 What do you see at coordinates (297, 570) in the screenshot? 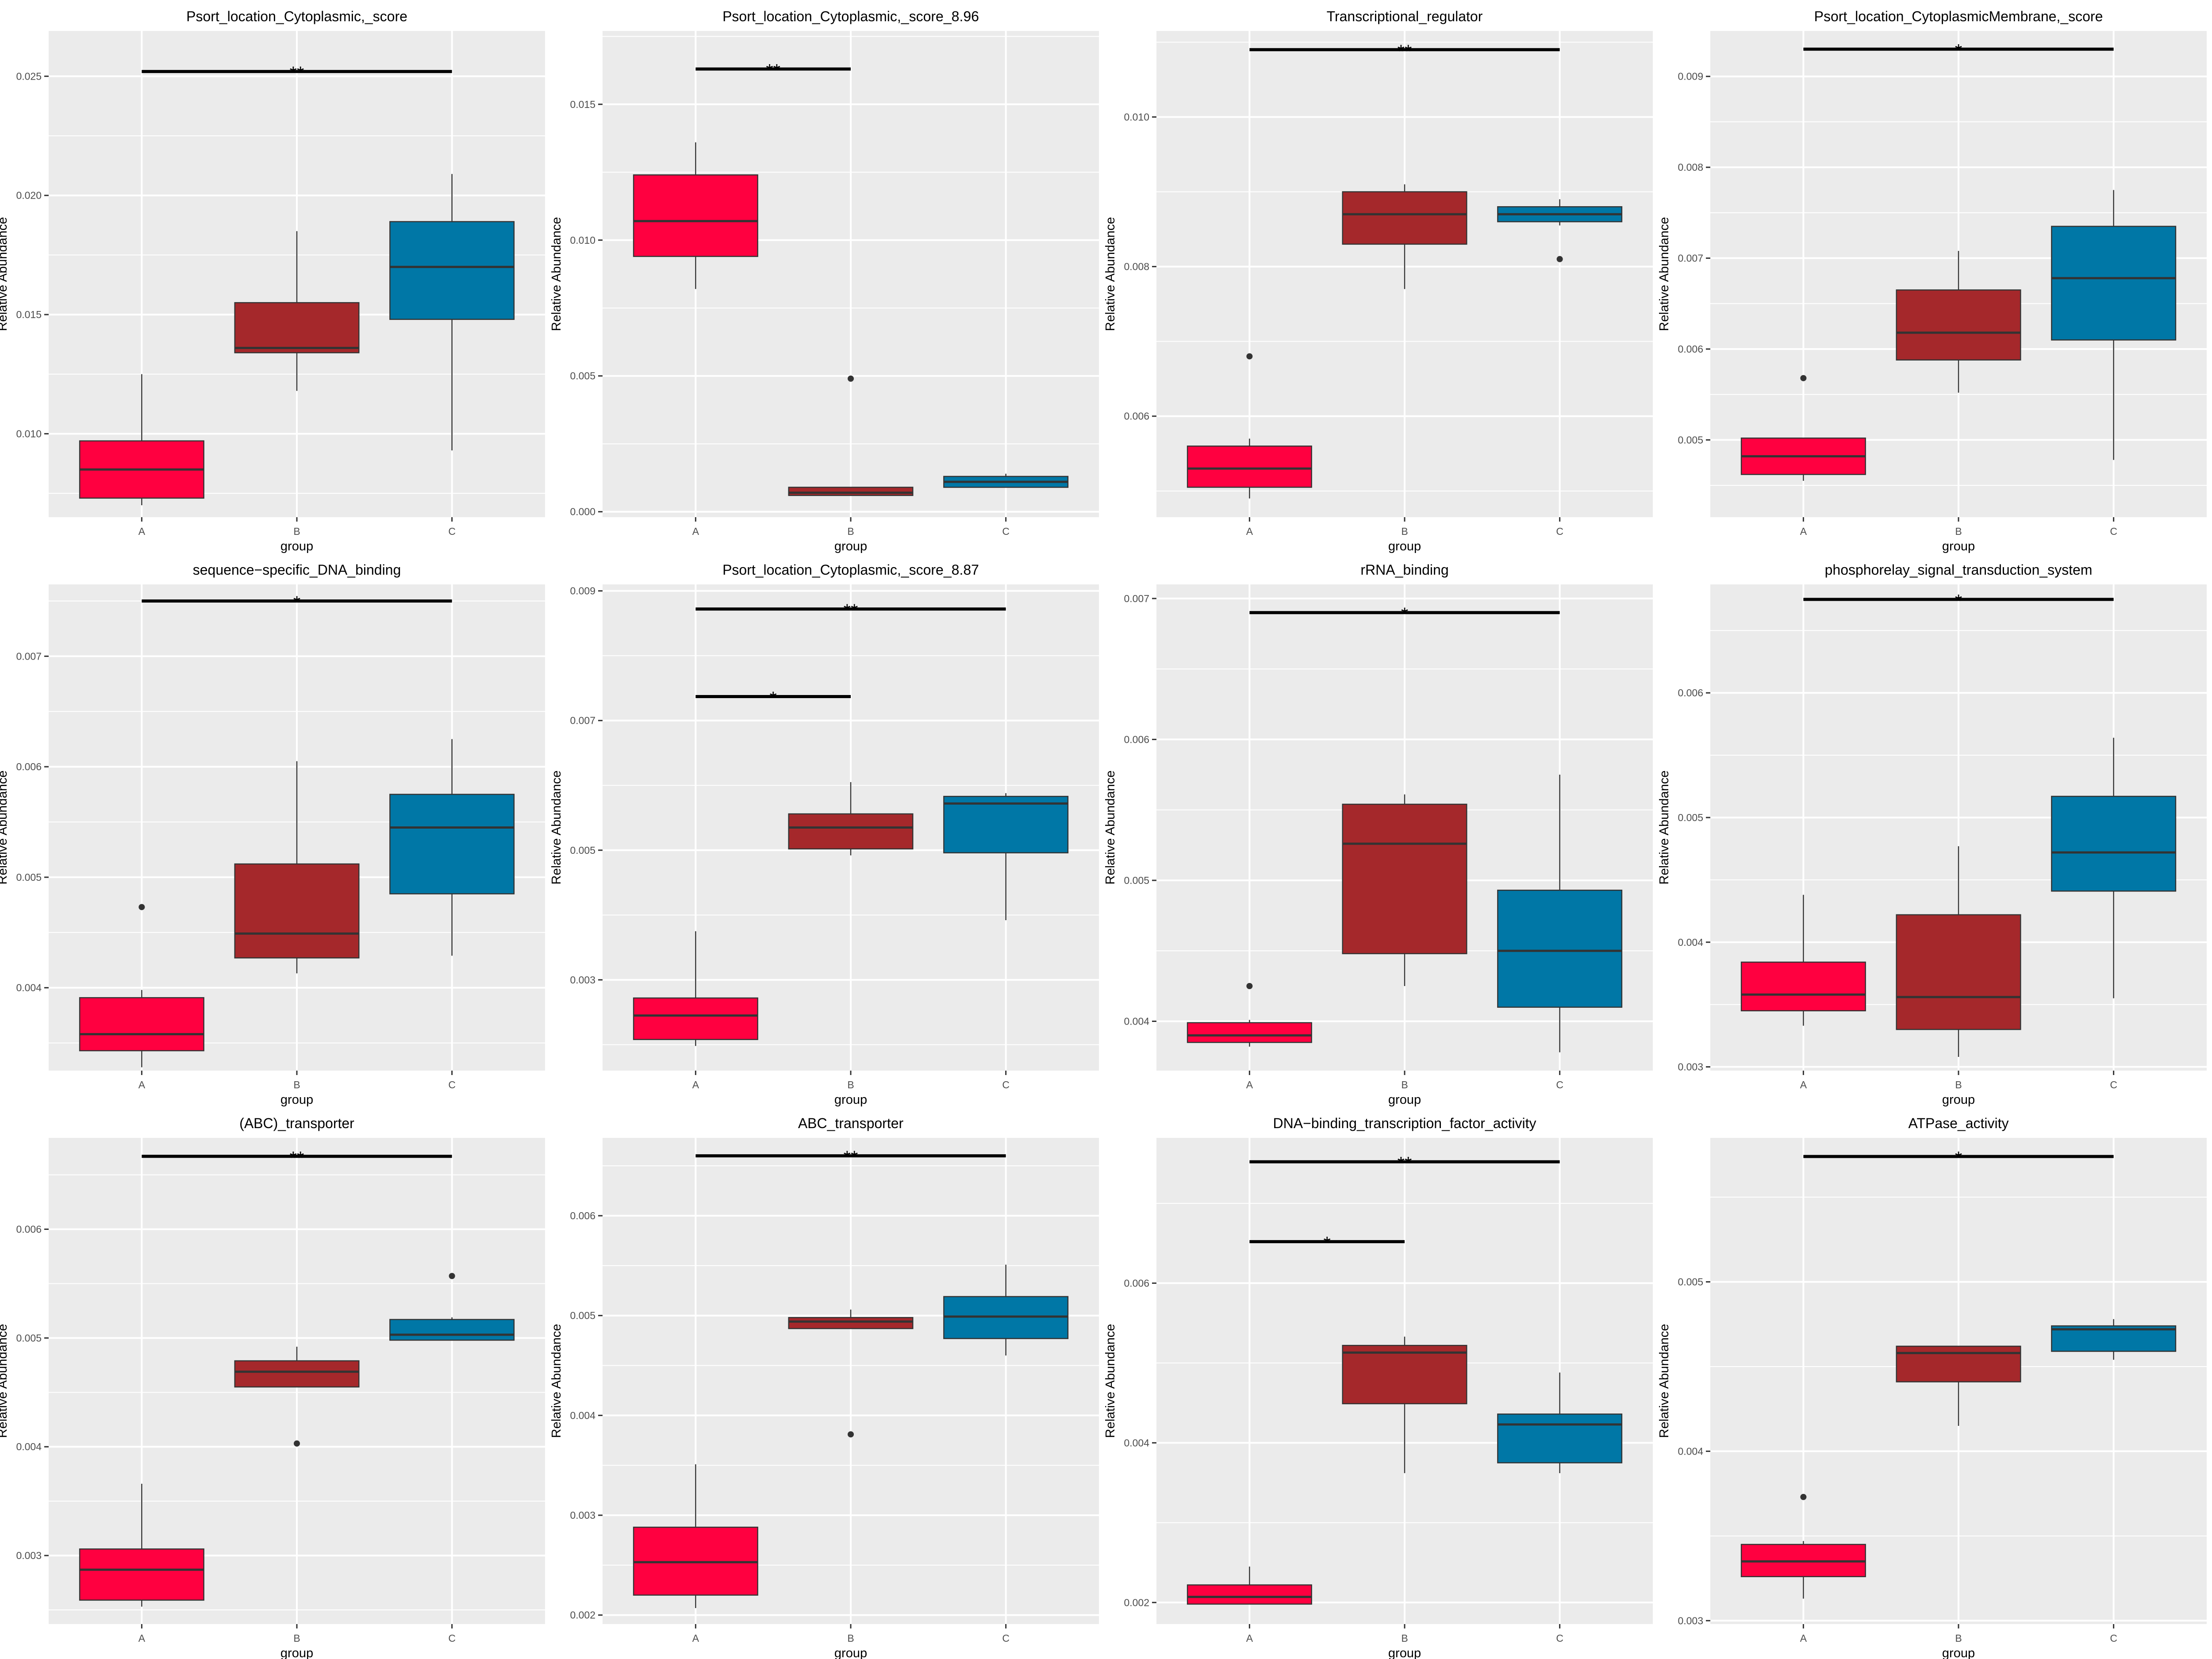
I see `chart-title: sequence−specific_DNA_binding` at bounding box center [297, 570].